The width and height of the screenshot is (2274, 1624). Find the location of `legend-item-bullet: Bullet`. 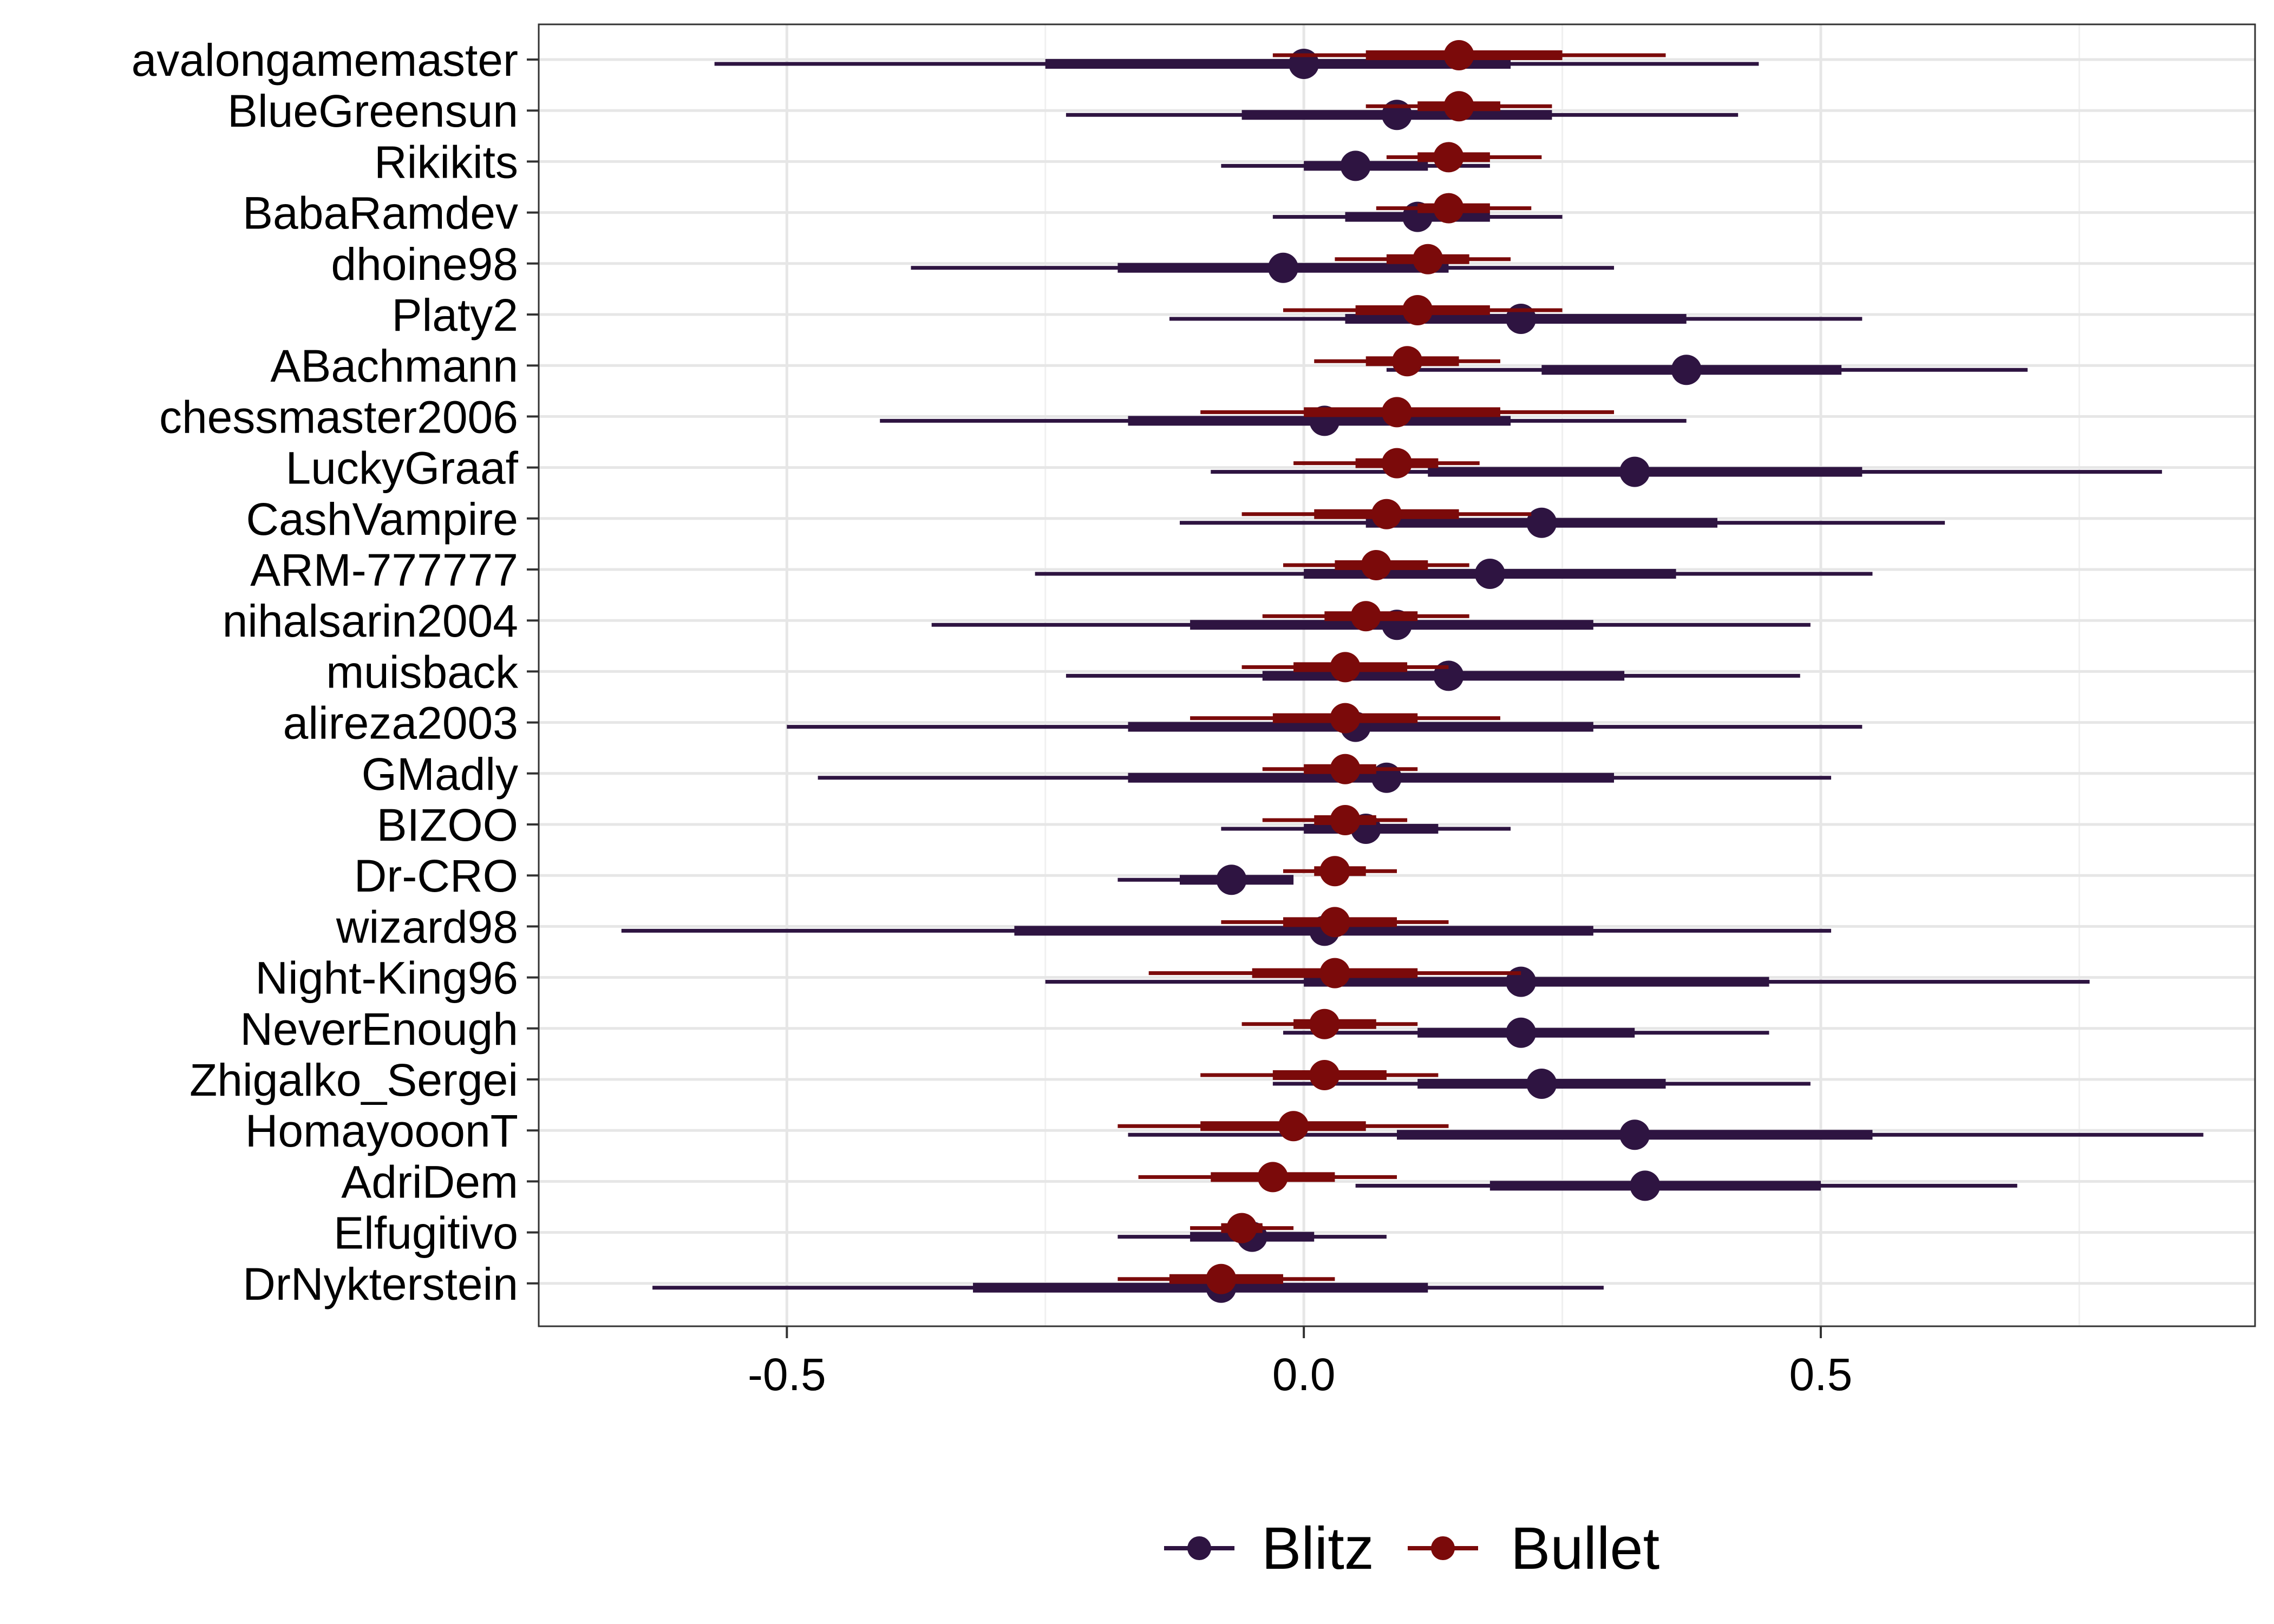

legend-item-bullet: Bullet is located at coordinates (1534, 1548).